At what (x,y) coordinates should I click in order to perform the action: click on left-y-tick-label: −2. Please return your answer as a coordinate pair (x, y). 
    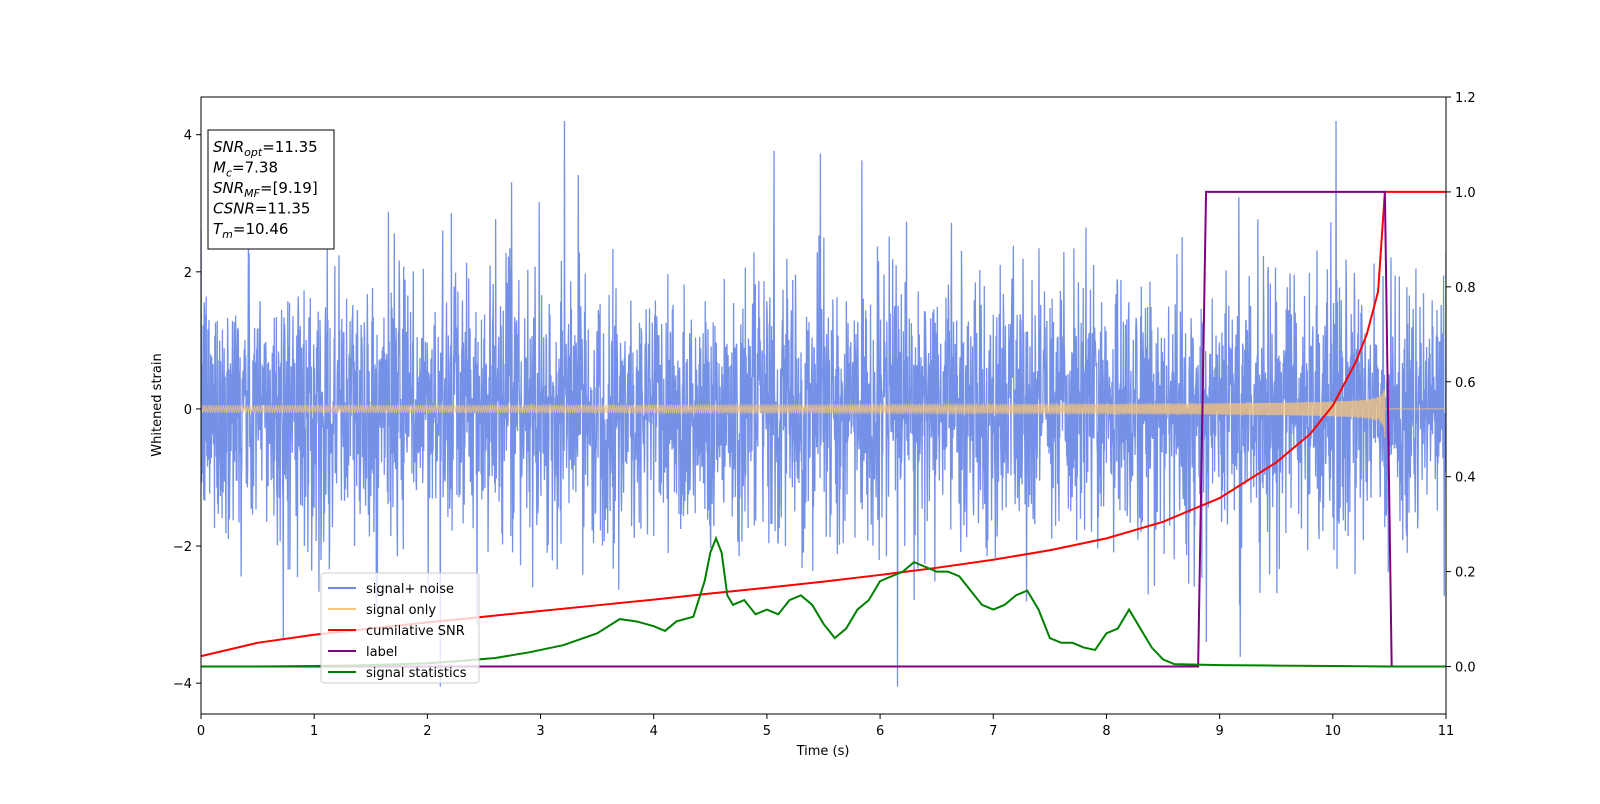
    Looking at the image, I should click on (182, 547).